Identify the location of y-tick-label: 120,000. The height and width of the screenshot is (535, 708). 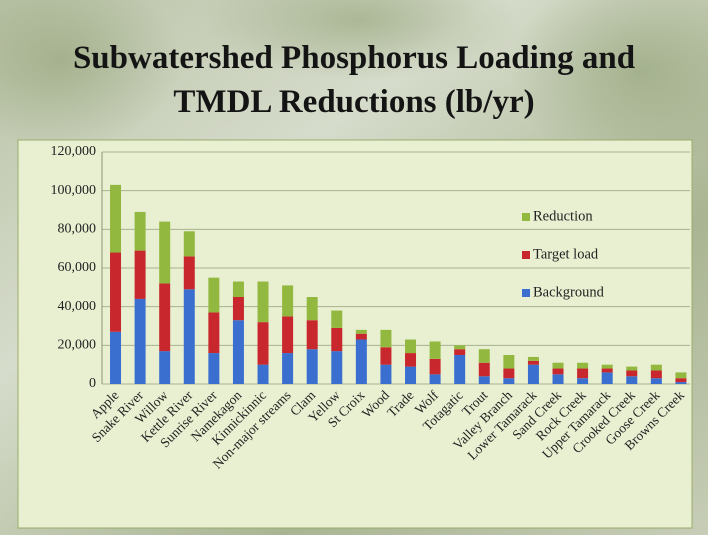
(74, 151).